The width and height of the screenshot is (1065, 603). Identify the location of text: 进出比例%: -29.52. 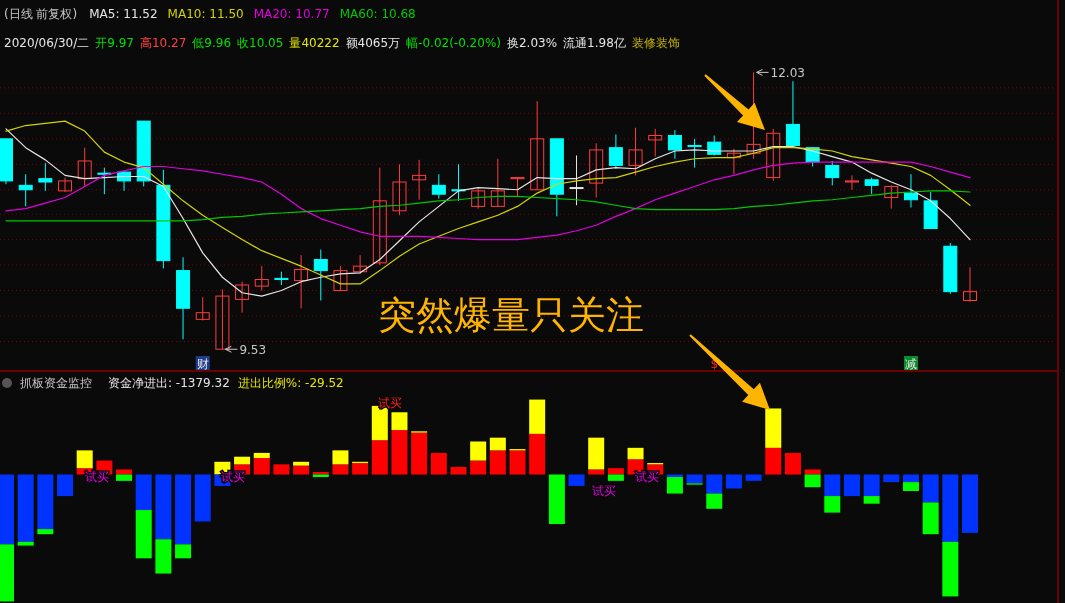
(290, 383).